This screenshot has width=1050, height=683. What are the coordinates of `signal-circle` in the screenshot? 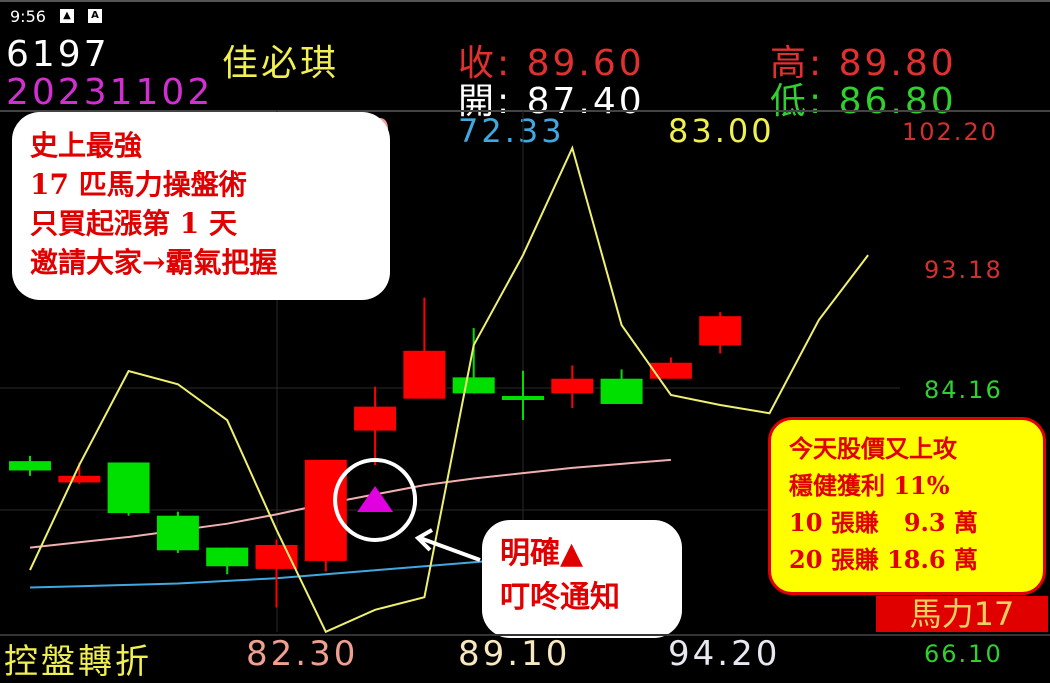 It's located at (375, 500).